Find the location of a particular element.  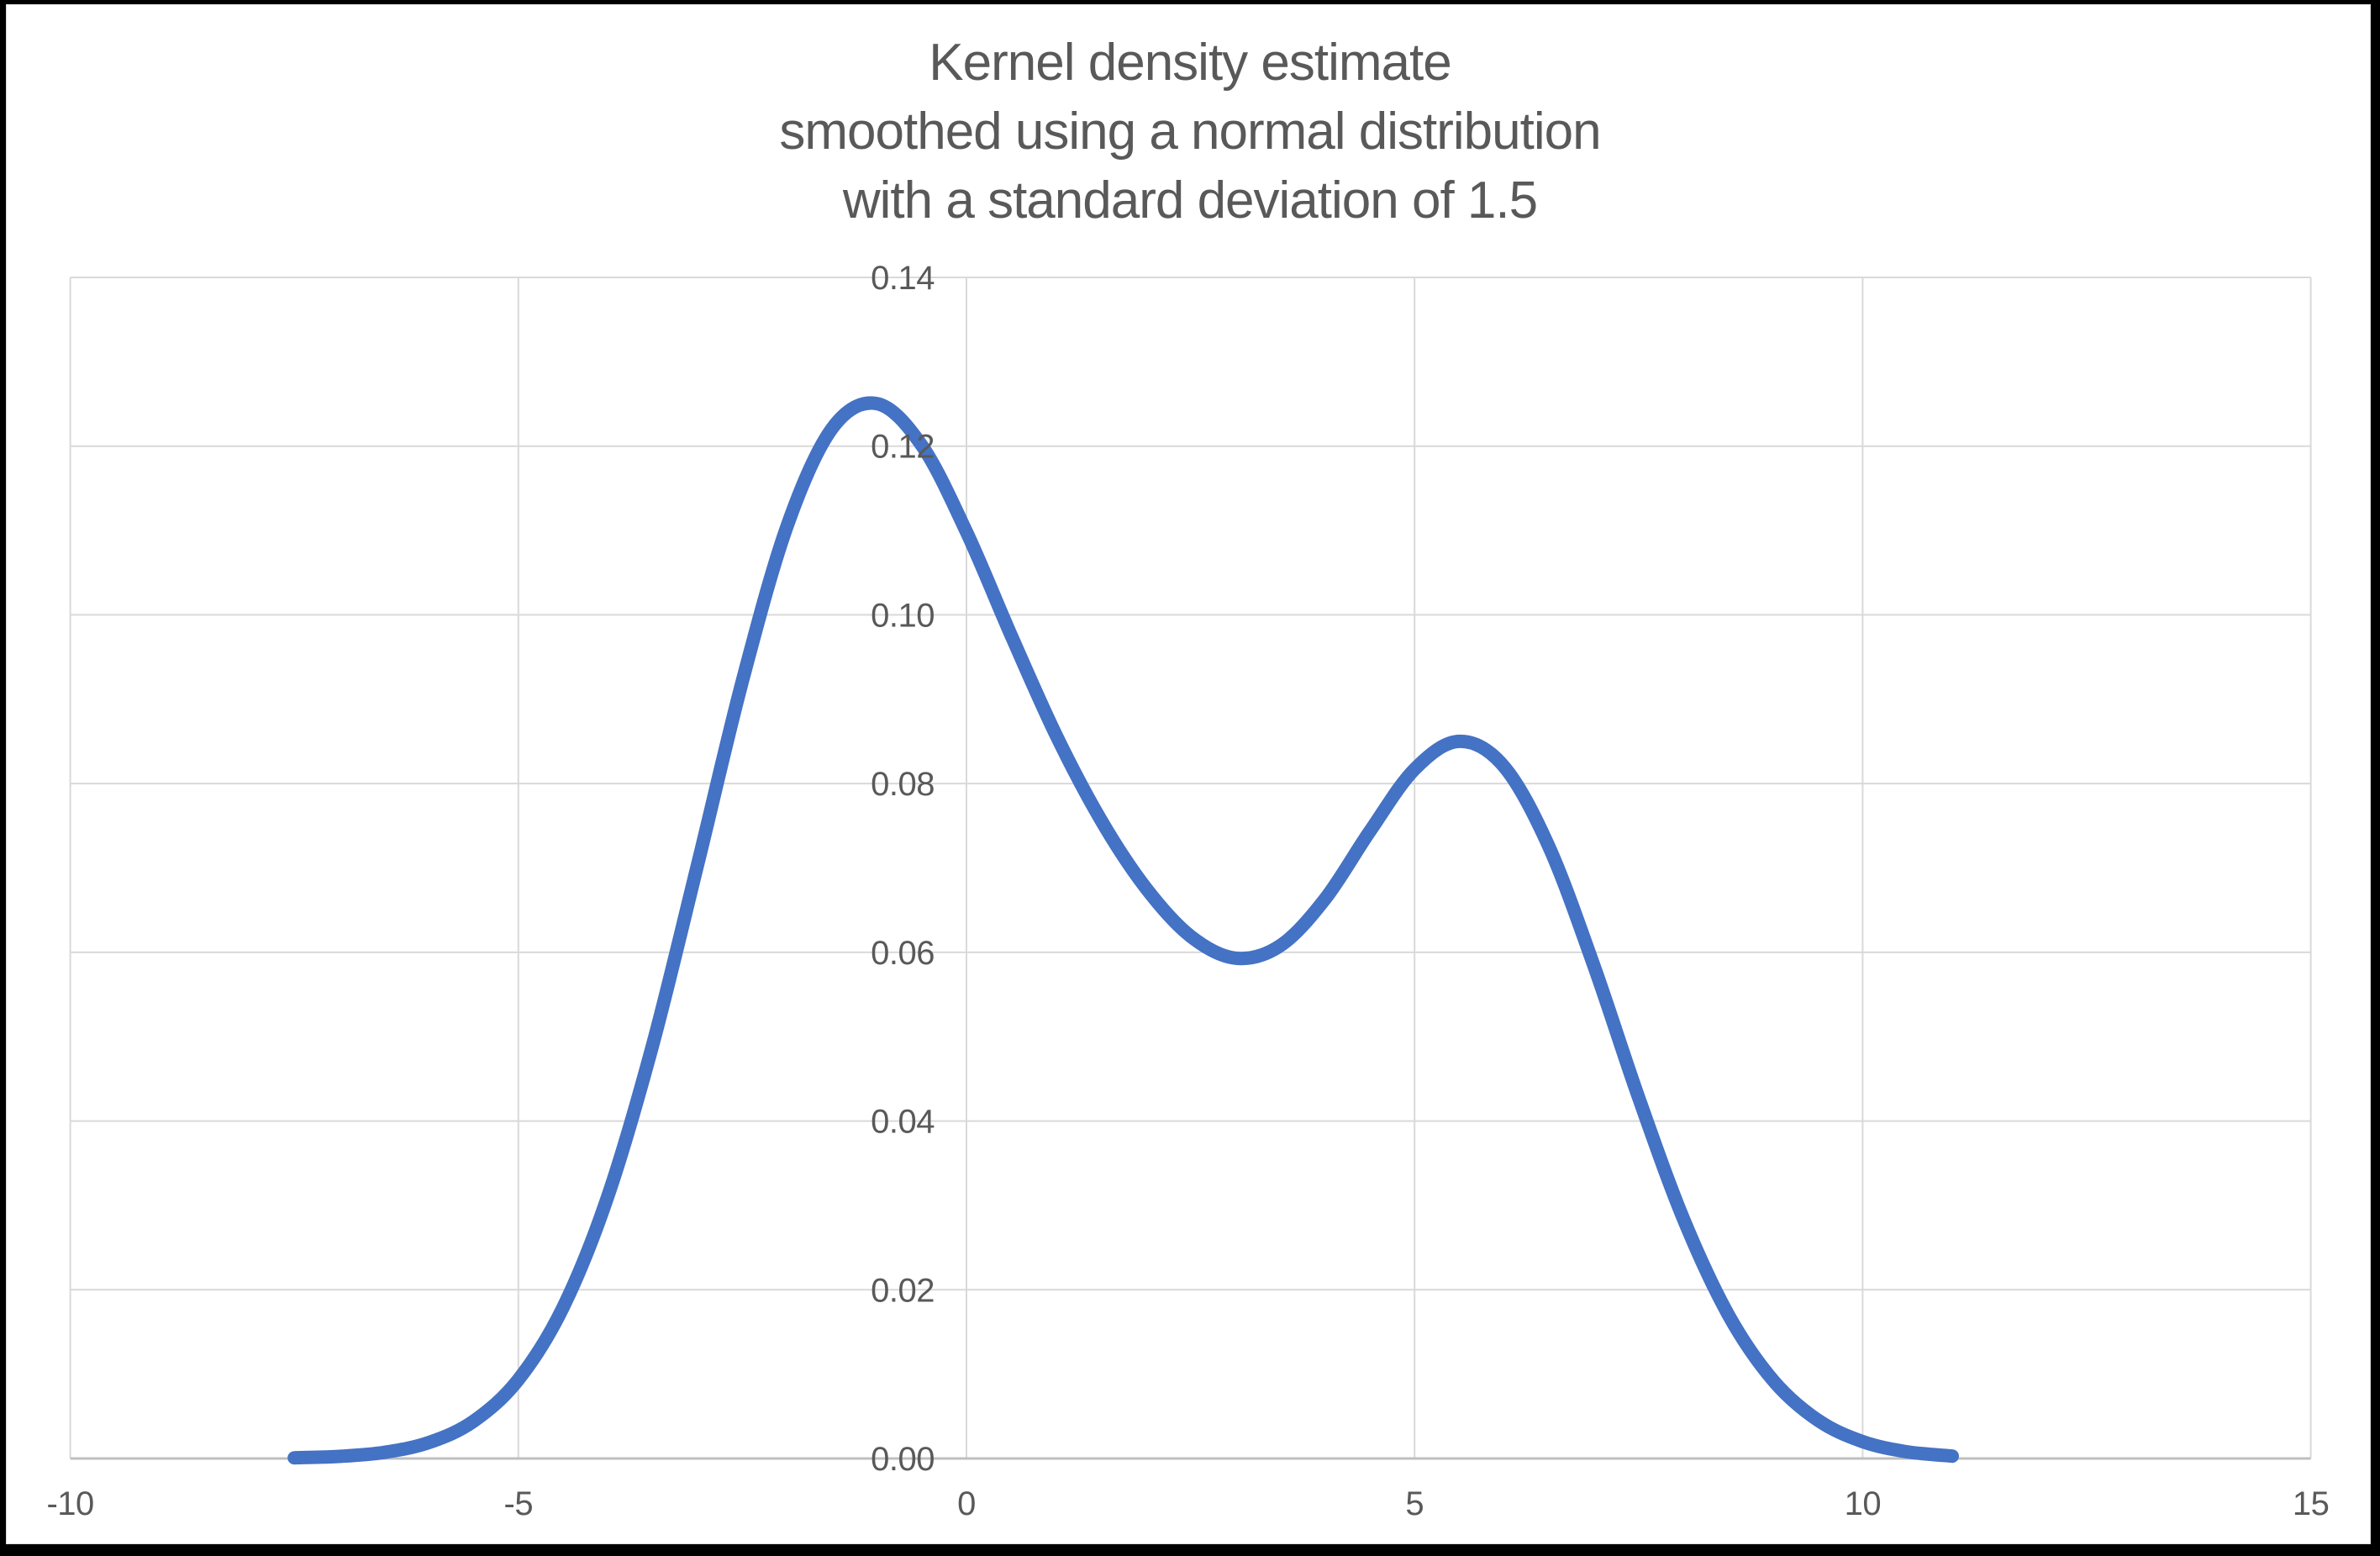

x-tick-label: -10 is located at coordinates (69, 1503).